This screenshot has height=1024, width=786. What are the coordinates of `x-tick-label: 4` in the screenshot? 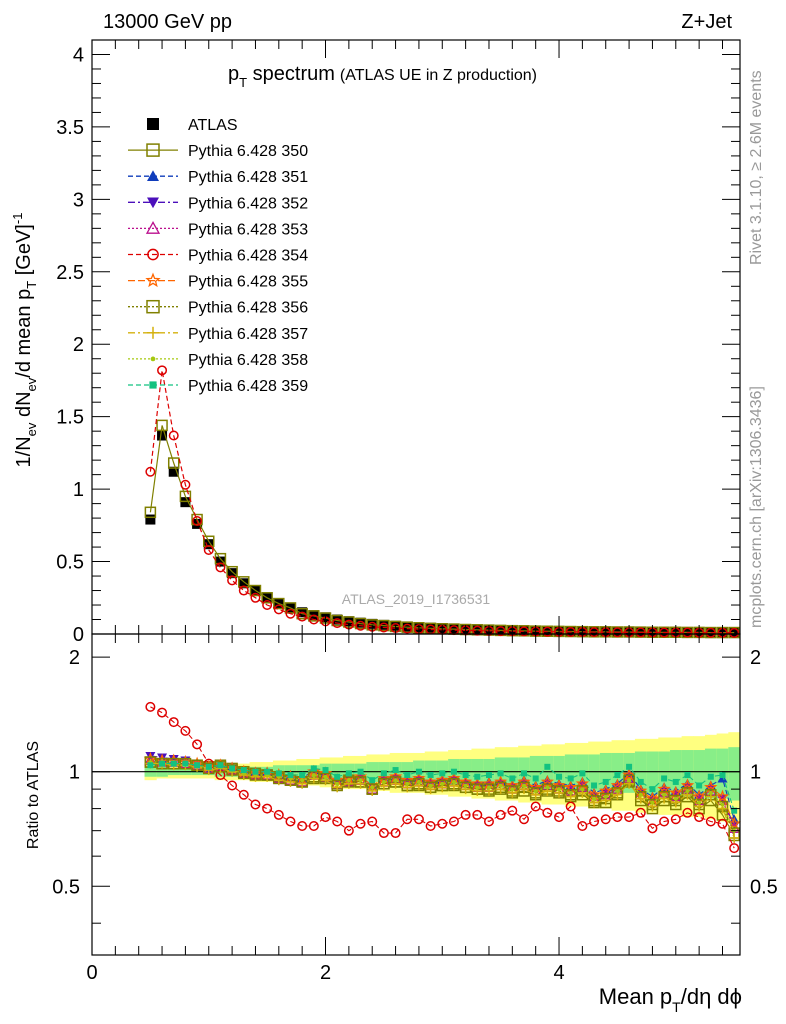 It's located at (558, 973).